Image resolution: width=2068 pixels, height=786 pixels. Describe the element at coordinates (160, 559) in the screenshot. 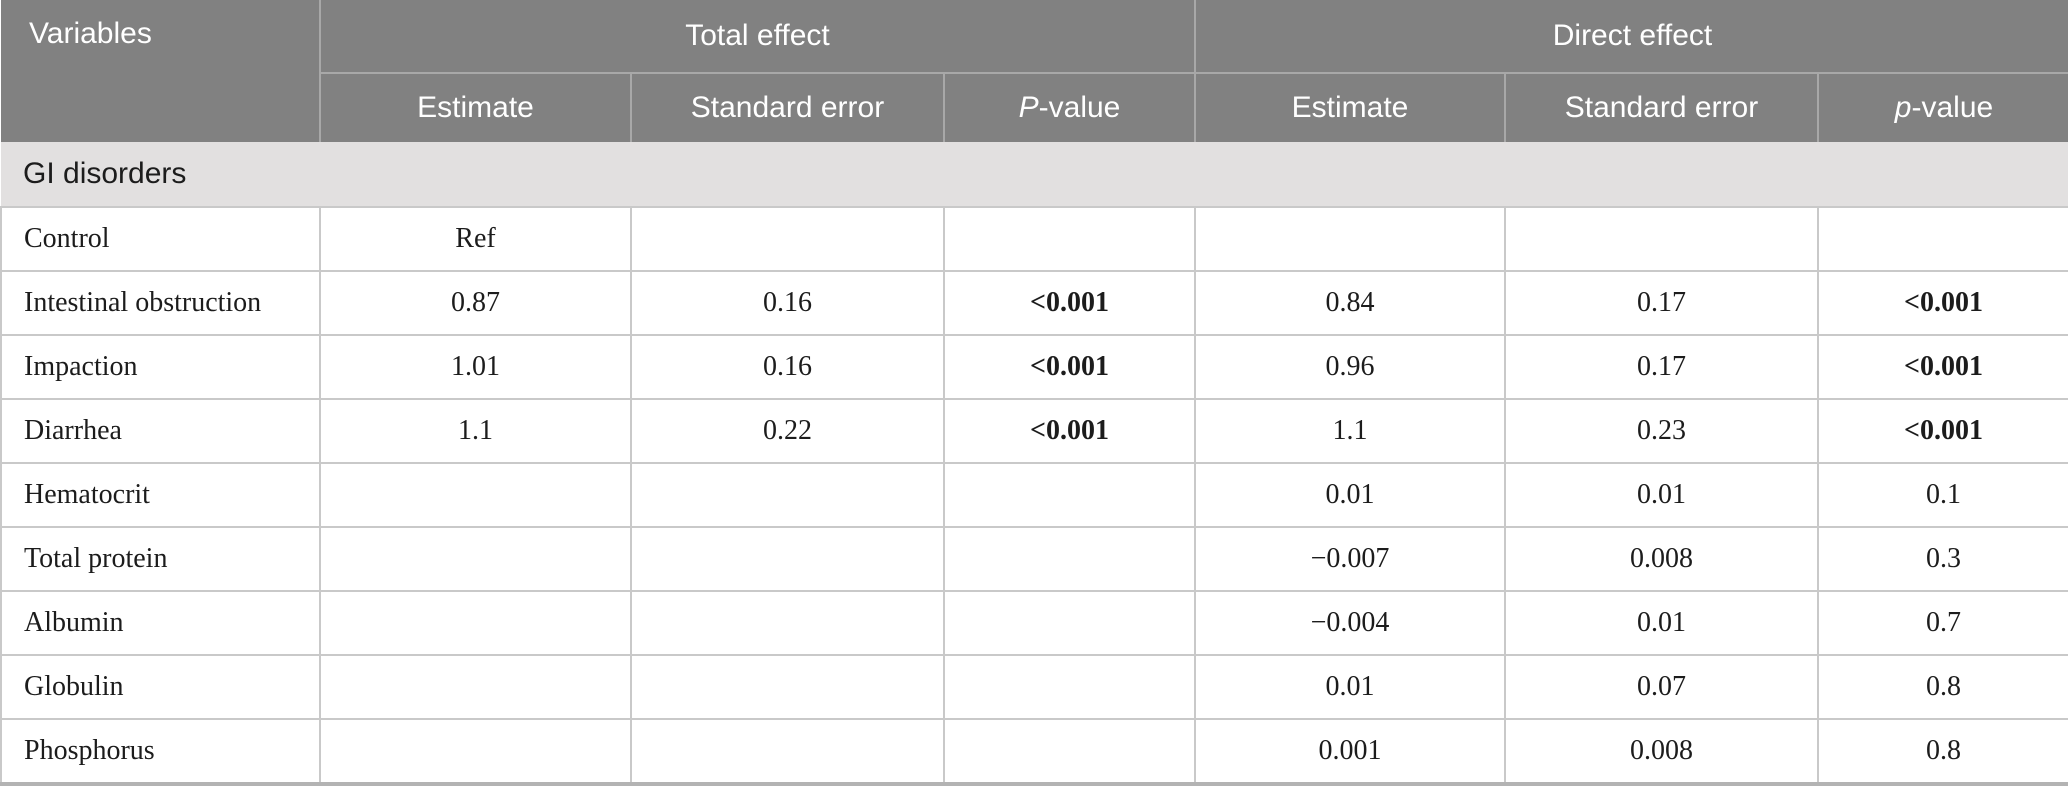

I see `row-label: Total protein` at that location.